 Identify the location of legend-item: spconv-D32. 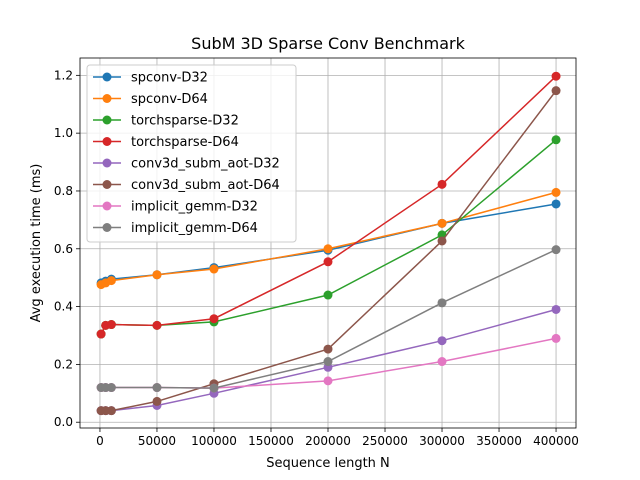
(150, 78).